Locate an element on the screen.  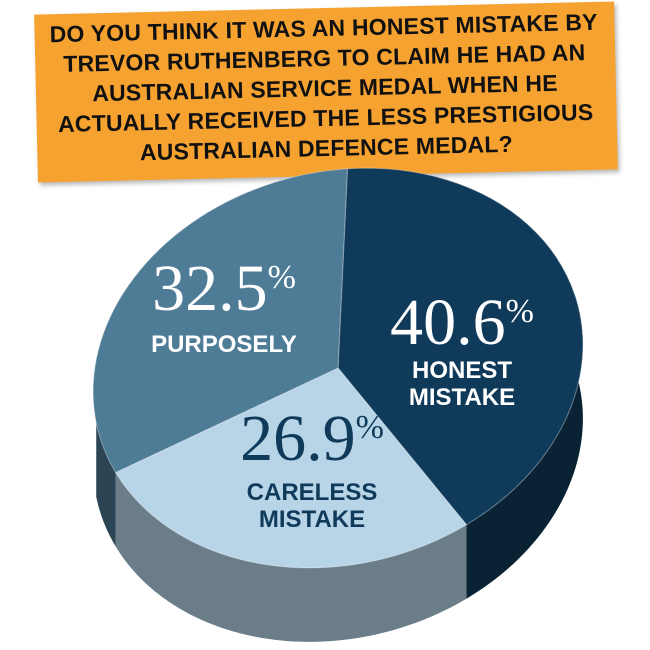
pie-category-label-2: CARELESS is located at coordinates (312, 492).